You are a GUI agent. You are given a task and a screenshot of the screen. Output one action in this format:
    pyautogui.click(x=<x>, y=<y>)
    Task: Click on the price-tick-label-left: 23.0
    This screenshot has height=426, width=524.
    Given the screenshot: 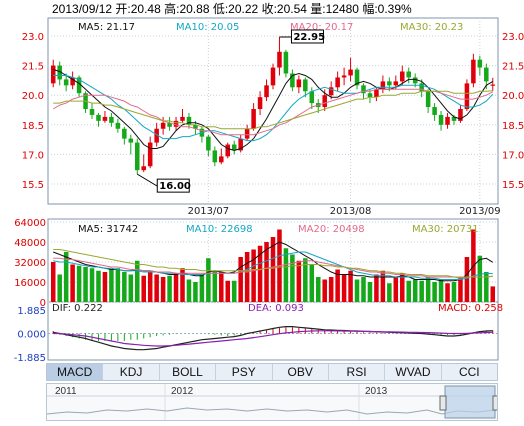 What is the action you would take?
    pyautogui.click(x=33, y=37)
    